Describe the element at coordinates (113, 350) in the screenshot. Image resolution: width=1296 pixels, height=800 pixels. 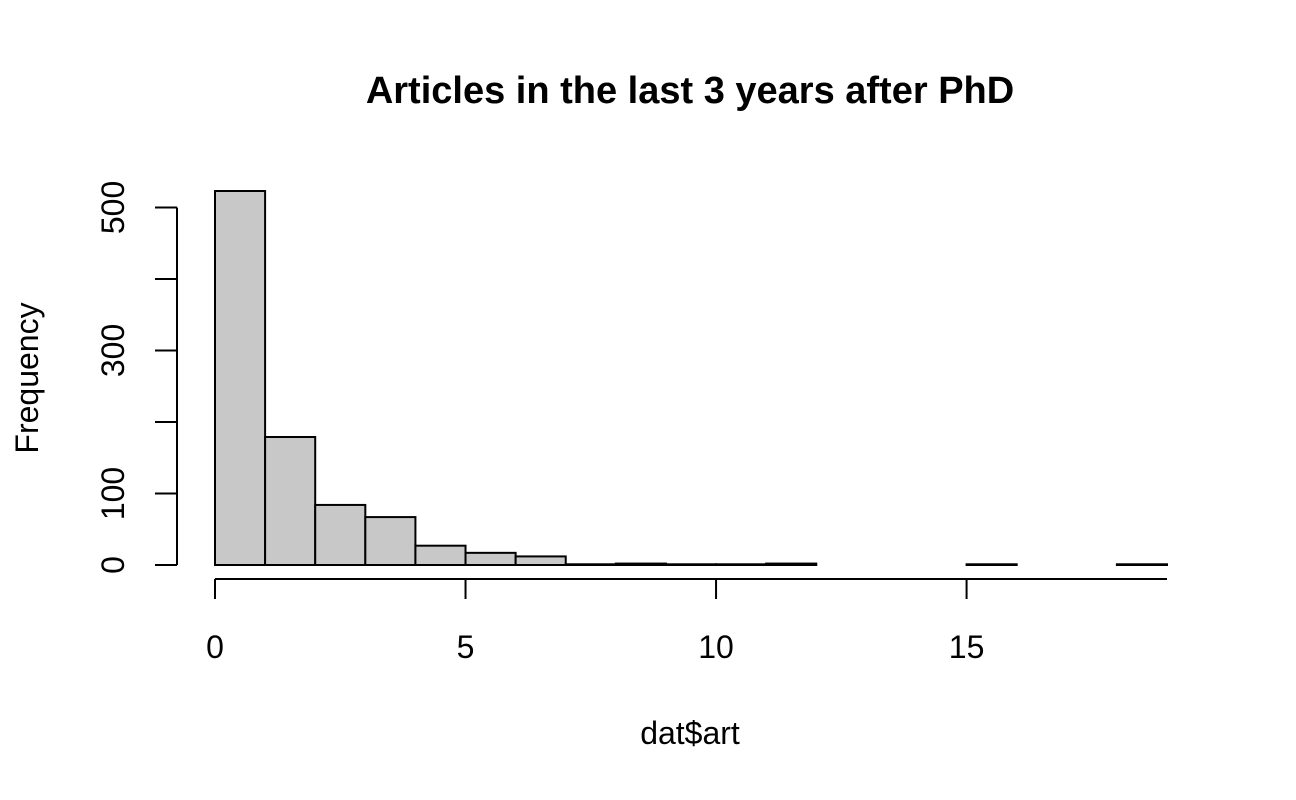
I see `y-tick-label: 300` at that location.